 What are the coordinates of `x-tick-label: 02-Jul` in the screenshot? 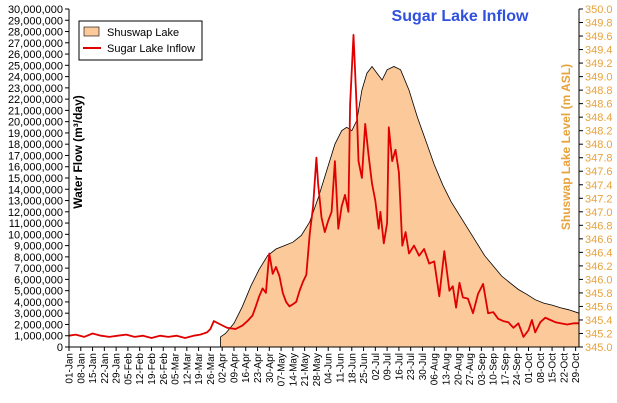 It's located at (376, 366).